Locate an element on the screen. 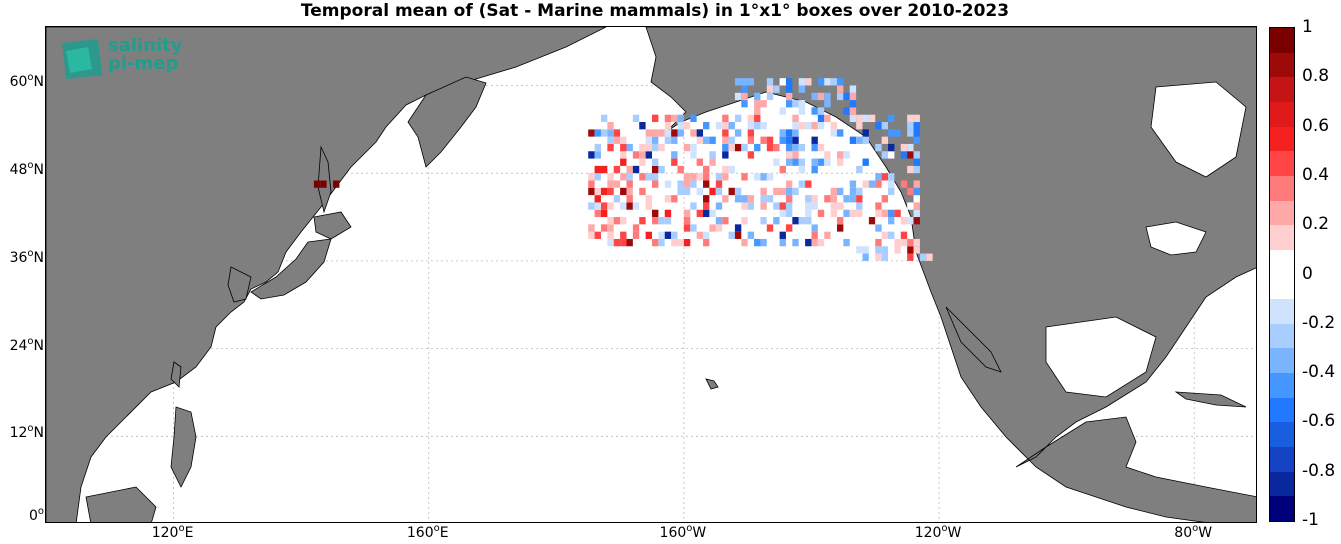 Image resolution: width=1341 pixels, height=544 pixels. colorbar-tick-label: 0.6 is located at coordinates (1316, 125).